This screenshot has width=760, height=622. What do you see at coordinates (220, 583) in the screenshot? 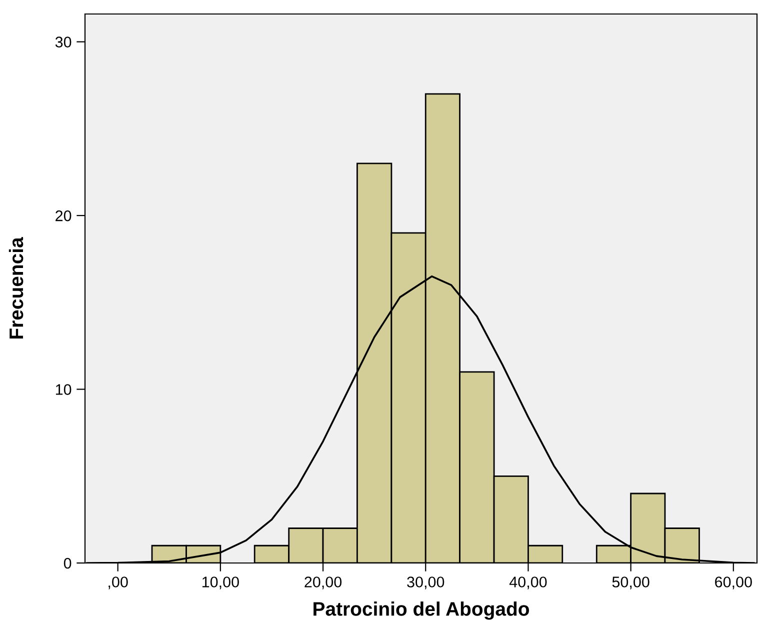
I see `x-tick-label: 10,00` at bounding box center [220, 583].